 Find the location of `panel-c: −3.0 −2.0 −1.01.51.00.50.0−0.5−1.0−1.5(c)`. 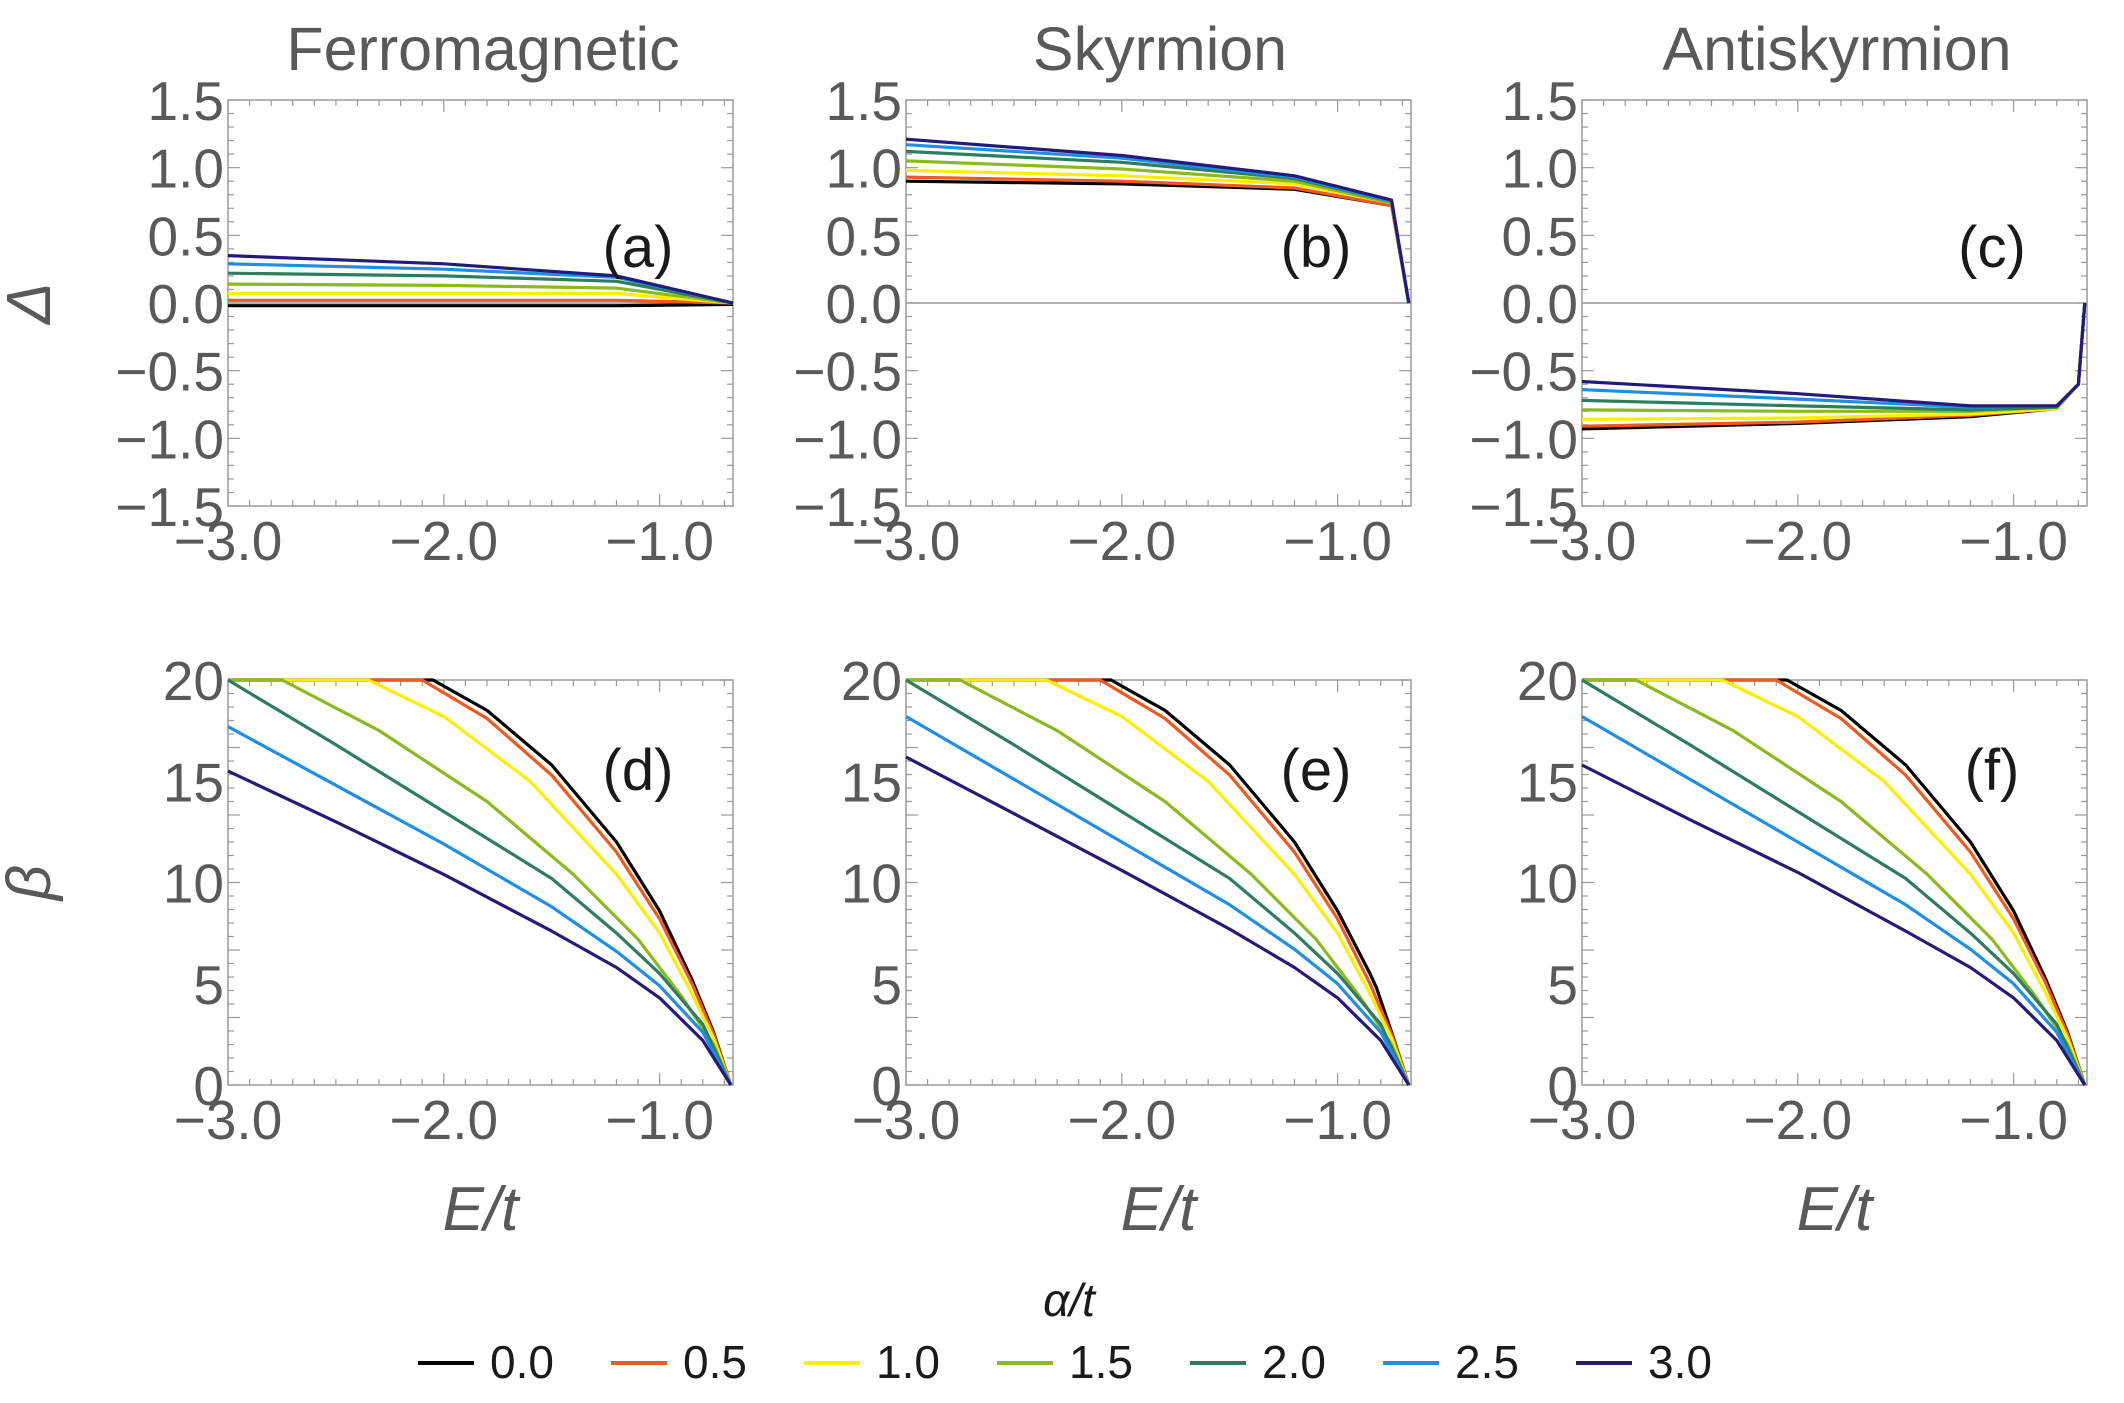

panel-c: −3.0 −2.0 −1.01.51.00.50.0−0.5−1.0−1.5(c) is located at coordinates (1778, 321).